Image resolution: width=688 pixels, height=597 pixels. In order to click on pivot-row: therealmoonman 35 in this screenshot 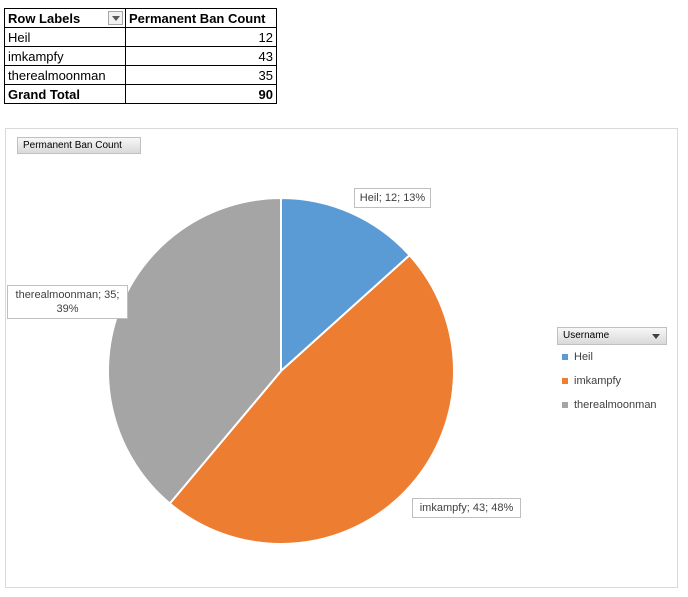, I will do `click(140, 75)`.